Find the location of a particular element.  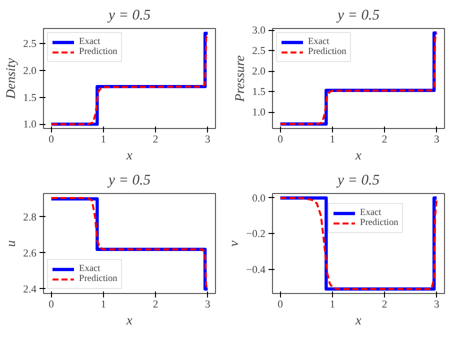

y-tick-label: 2.4 is located at coordinates (30, 290).